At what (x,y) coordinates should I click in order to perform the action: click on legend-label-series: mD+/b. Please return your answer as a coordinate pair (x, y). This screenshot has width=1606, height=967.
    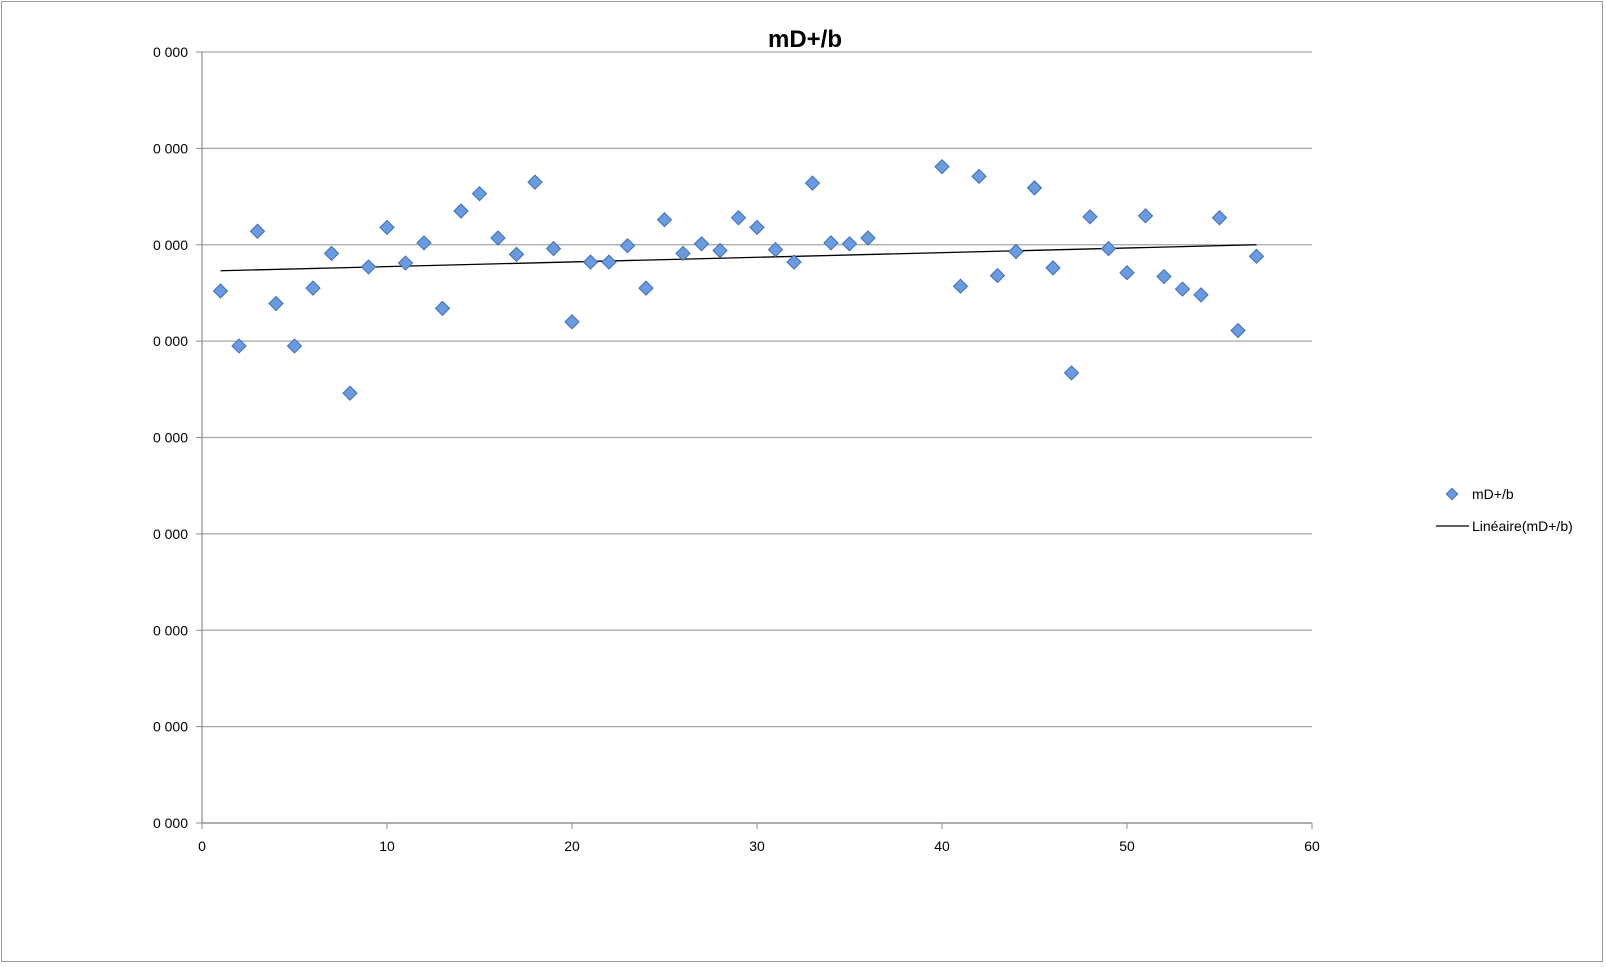
    Looking at the image, I should click on (1493, 494).